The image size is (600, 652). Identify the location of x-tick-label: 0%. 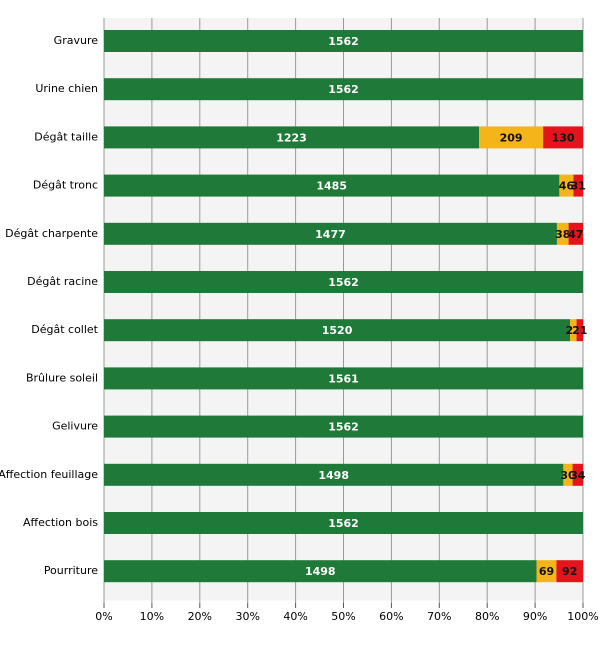
(103, 616).